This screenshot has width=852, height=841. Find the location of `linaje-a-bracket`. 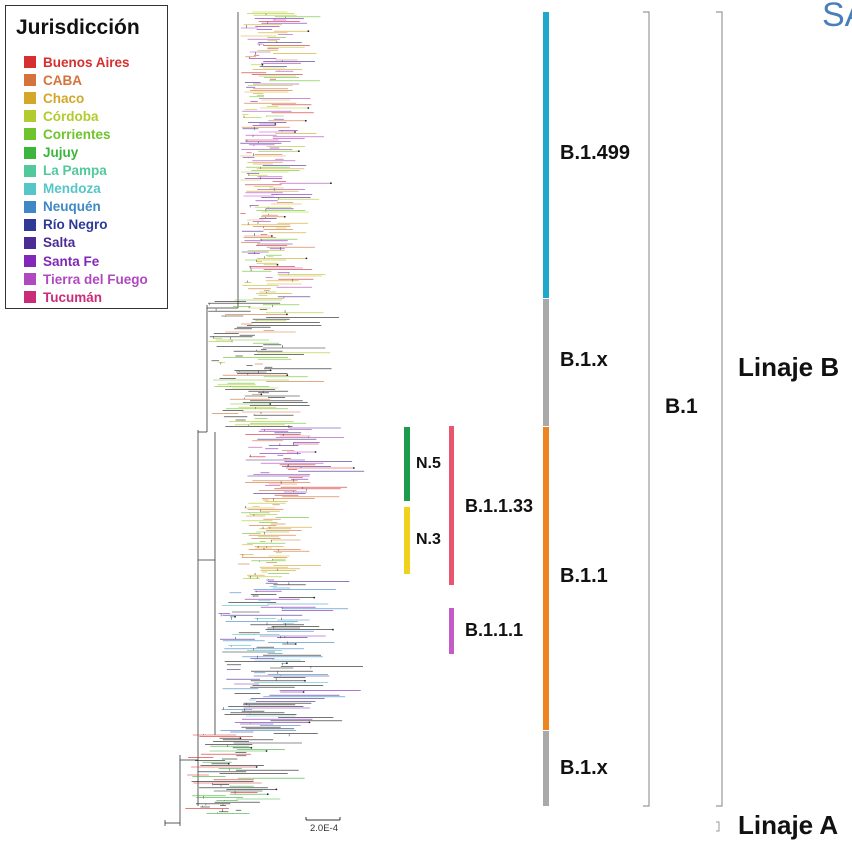

linaje-a-bracket is located at coordinates (718, 826).